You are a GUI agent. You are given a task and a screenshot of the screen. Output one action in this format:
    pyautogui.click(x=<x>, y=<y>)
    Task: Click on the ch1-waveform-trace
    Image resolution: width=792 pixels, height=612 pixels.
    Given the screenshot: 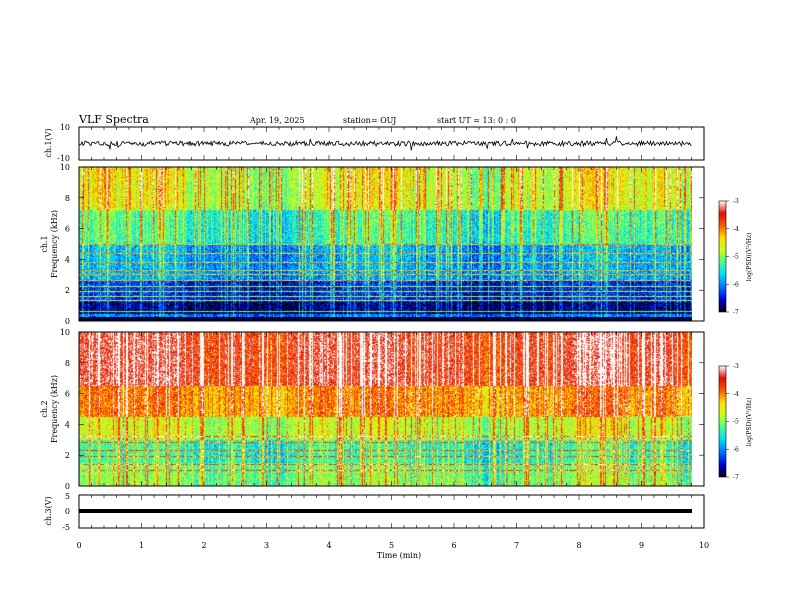 What is the action you would take?
    pyautogui.click(x=385, y=143)
    